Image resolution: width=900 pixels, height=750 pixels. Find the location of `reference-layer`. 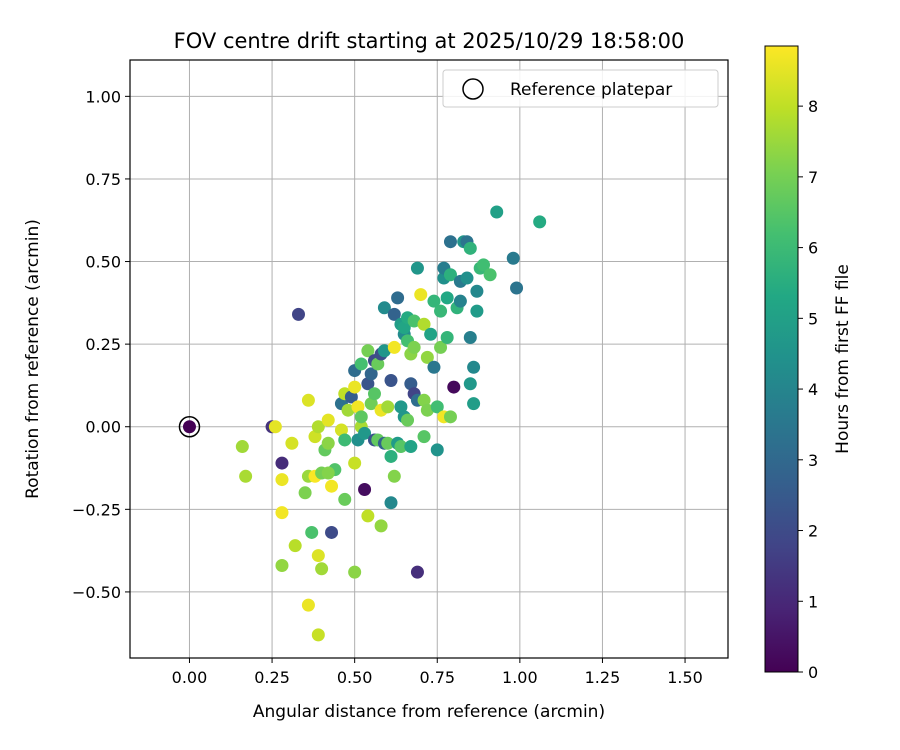

reference-layer is located at coordinates (189, 426).